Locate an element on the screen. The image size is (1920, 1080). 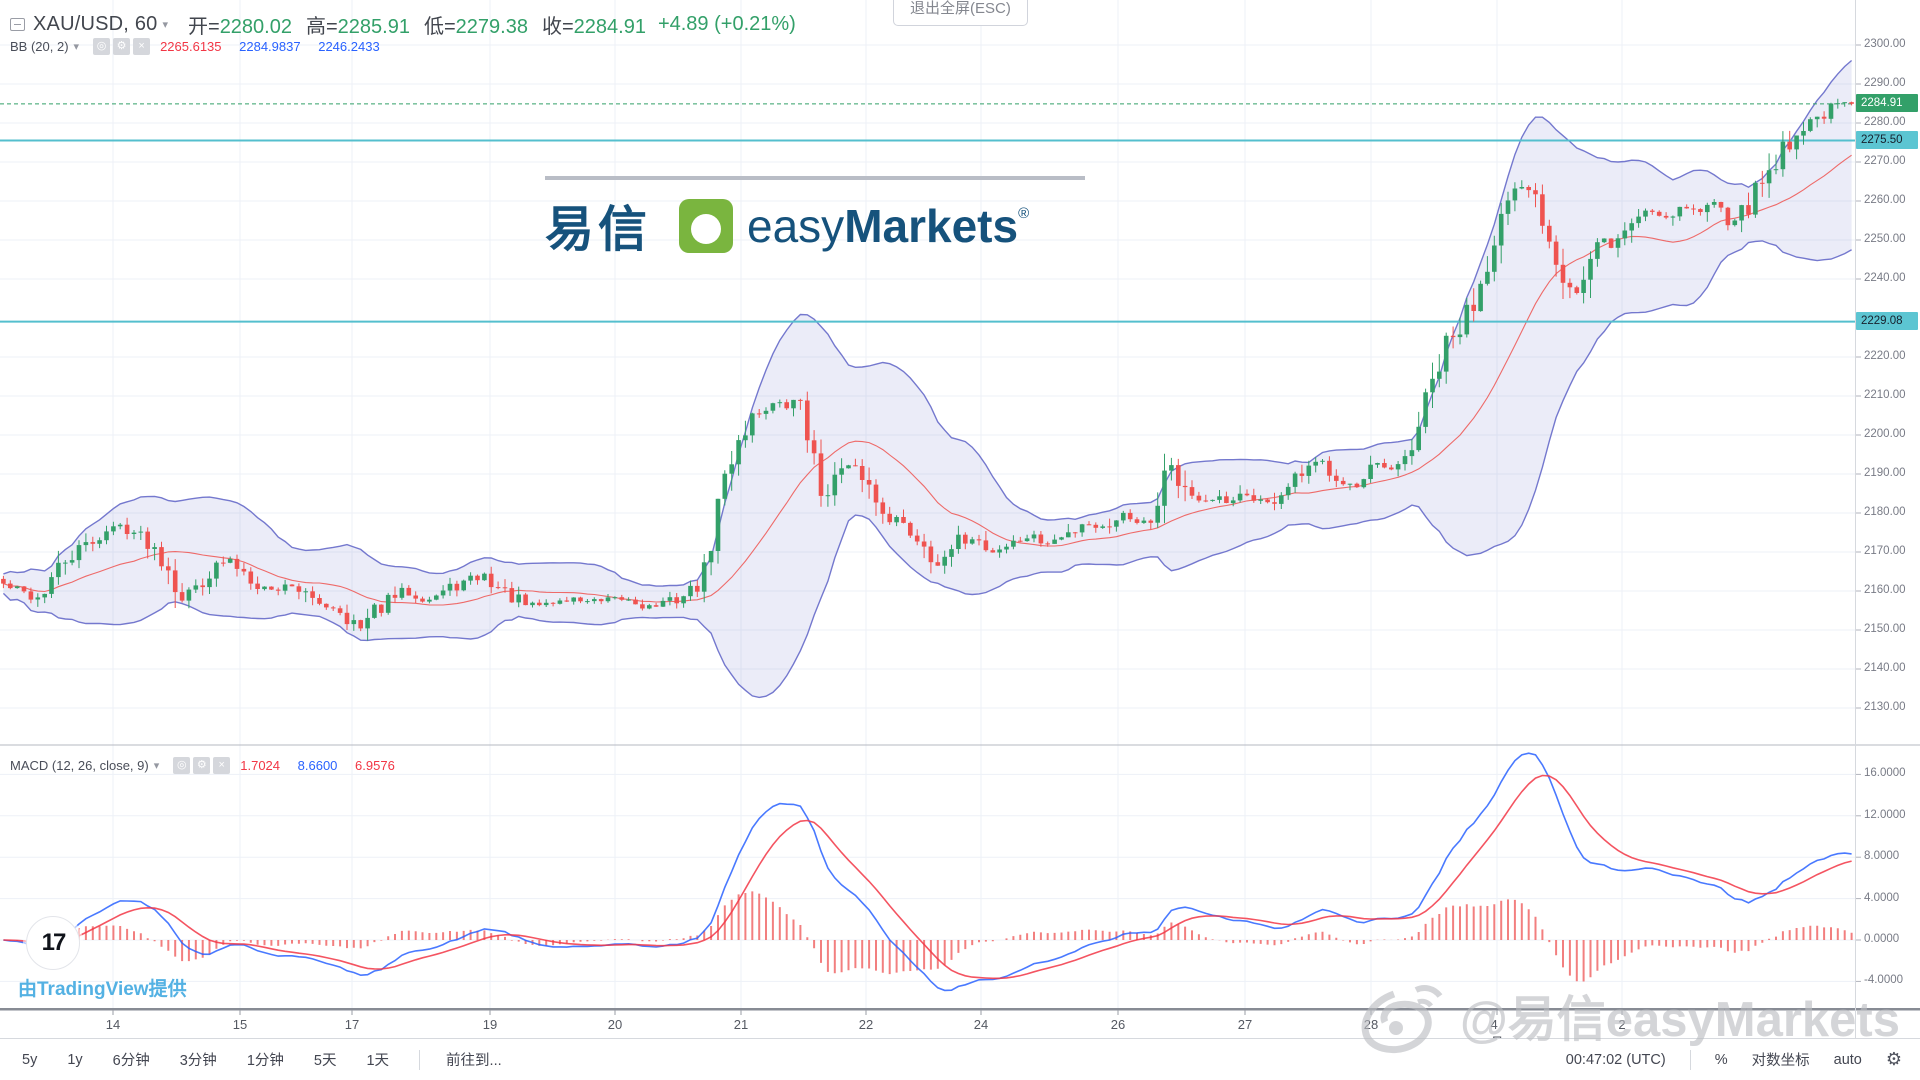
price-tick-label: 2270.00 is located at coordinates (1885, 161).